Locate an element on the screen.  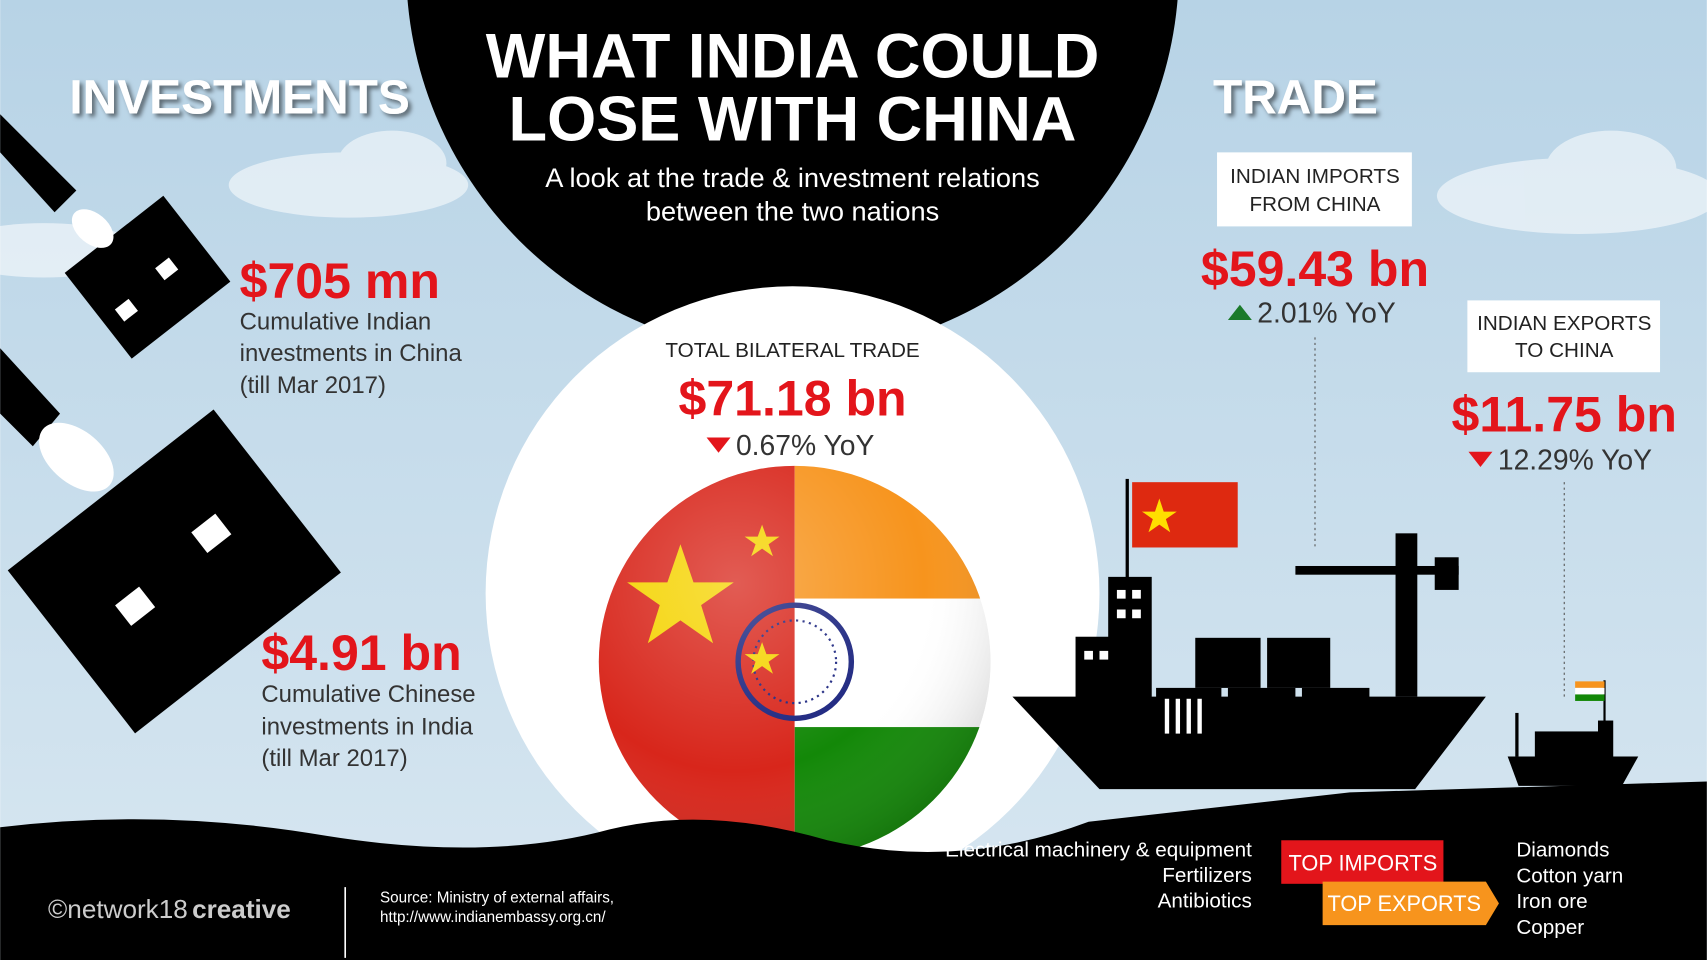
investment-desc: investments in India is located at coordinates (367, 727).